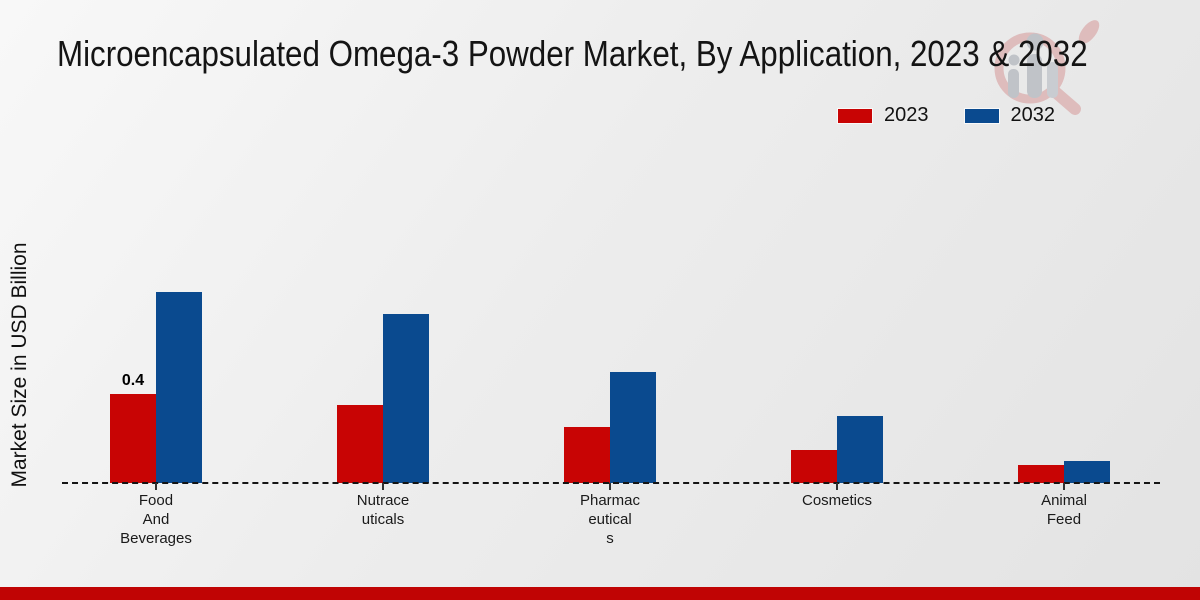  Describe the element at coordinates (179, 387) in the screenshot. I see `bar-2032-food-and-beverages` at that location.